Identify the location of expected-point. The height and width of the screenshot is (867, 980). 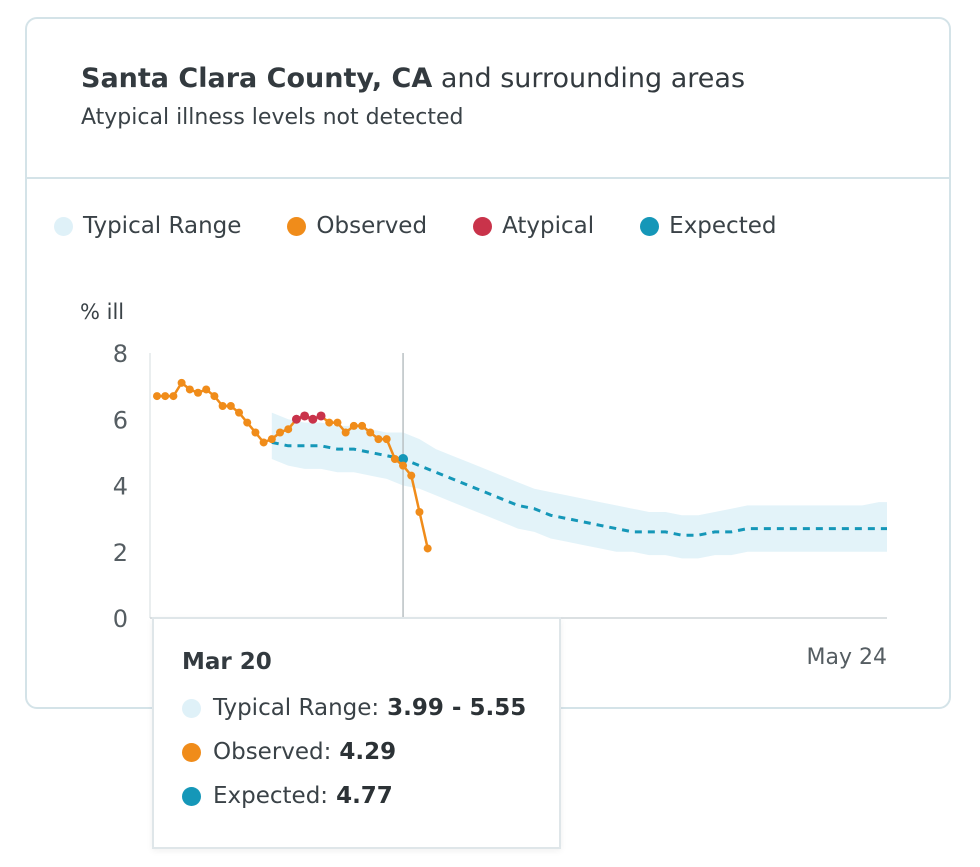
(403, 459).